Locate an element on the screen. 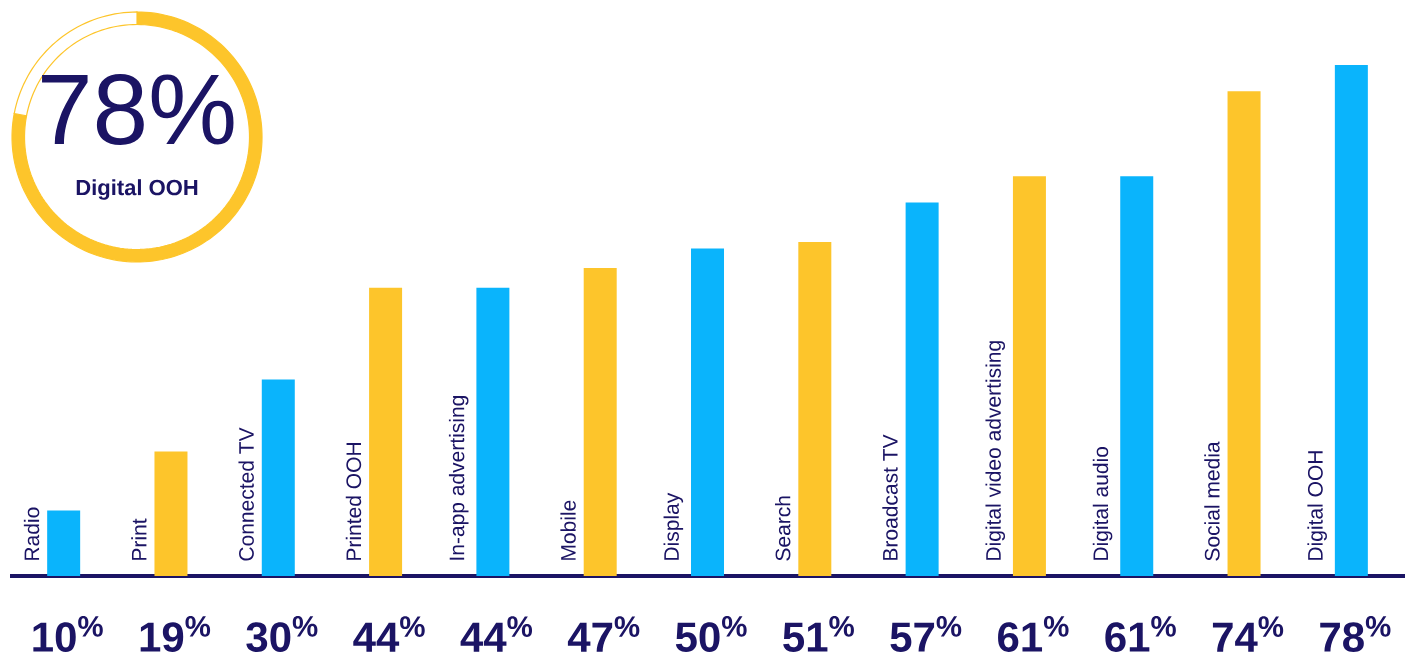  x-tick-label: In-app advertising is located at coordinates (458, 478).